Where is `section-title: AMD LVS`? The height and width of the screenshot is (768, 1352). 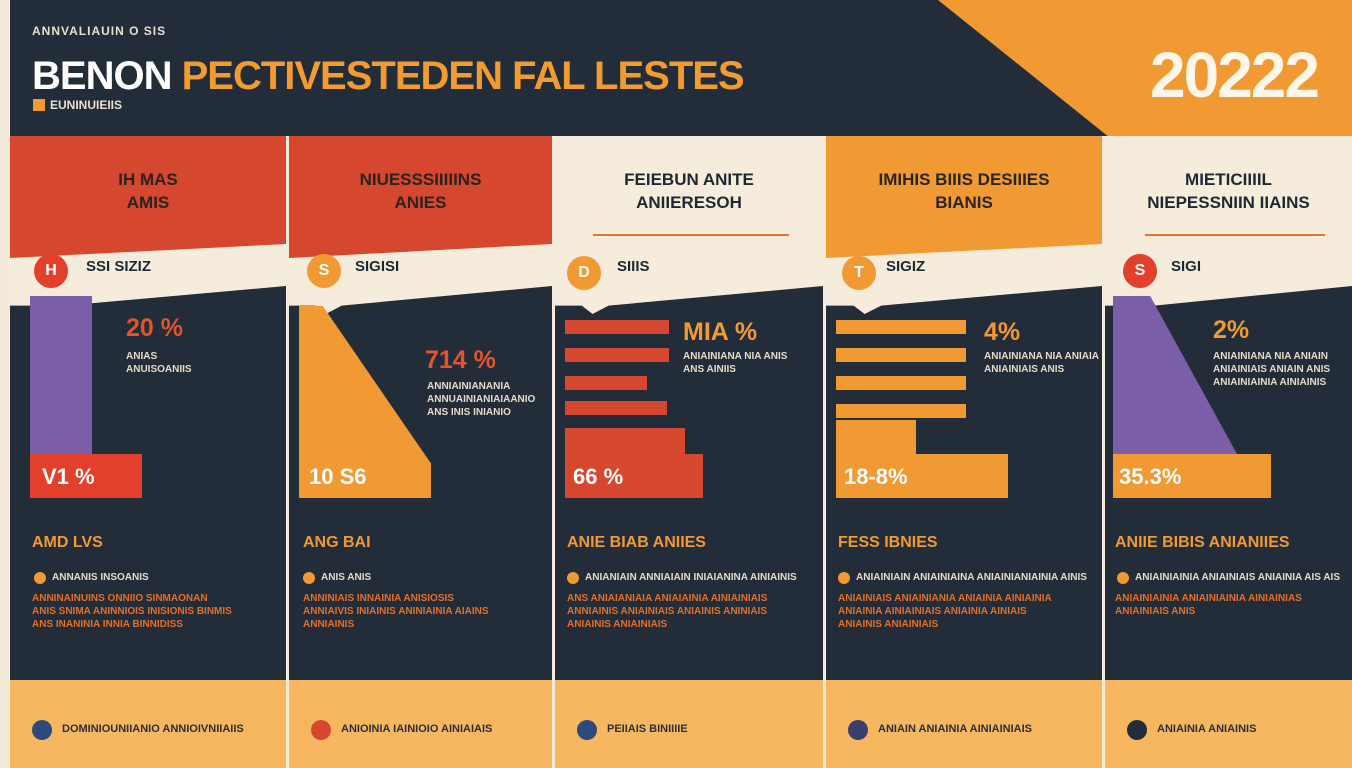
section-title: AMD LVS is located at coordinates (67, 542).